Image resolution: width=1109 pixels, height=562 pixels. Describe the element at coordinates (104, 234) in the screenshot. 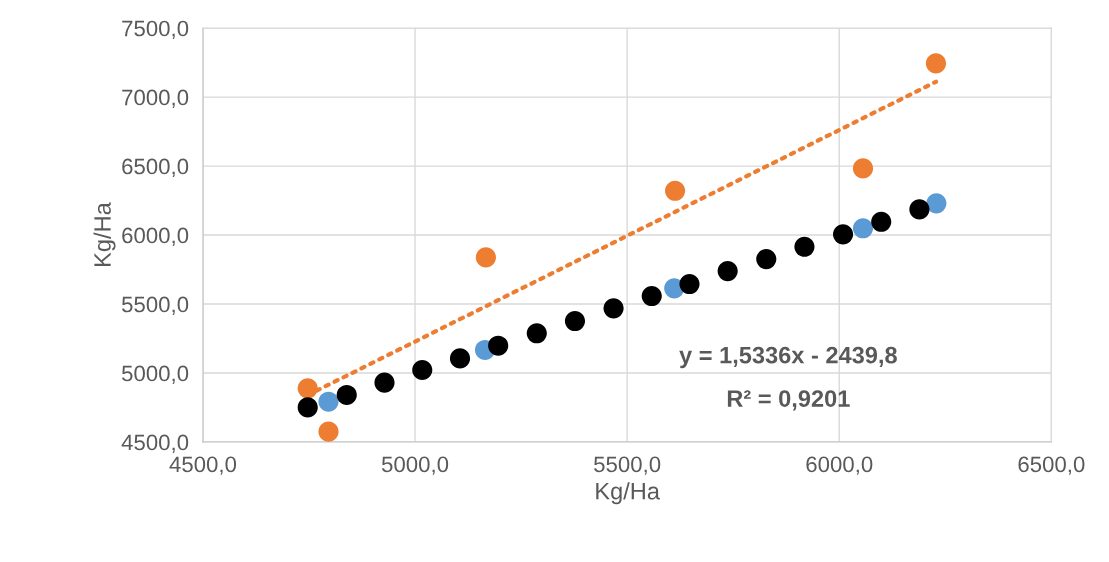

I see `y-axis-title: Kg/Ha` at that location.